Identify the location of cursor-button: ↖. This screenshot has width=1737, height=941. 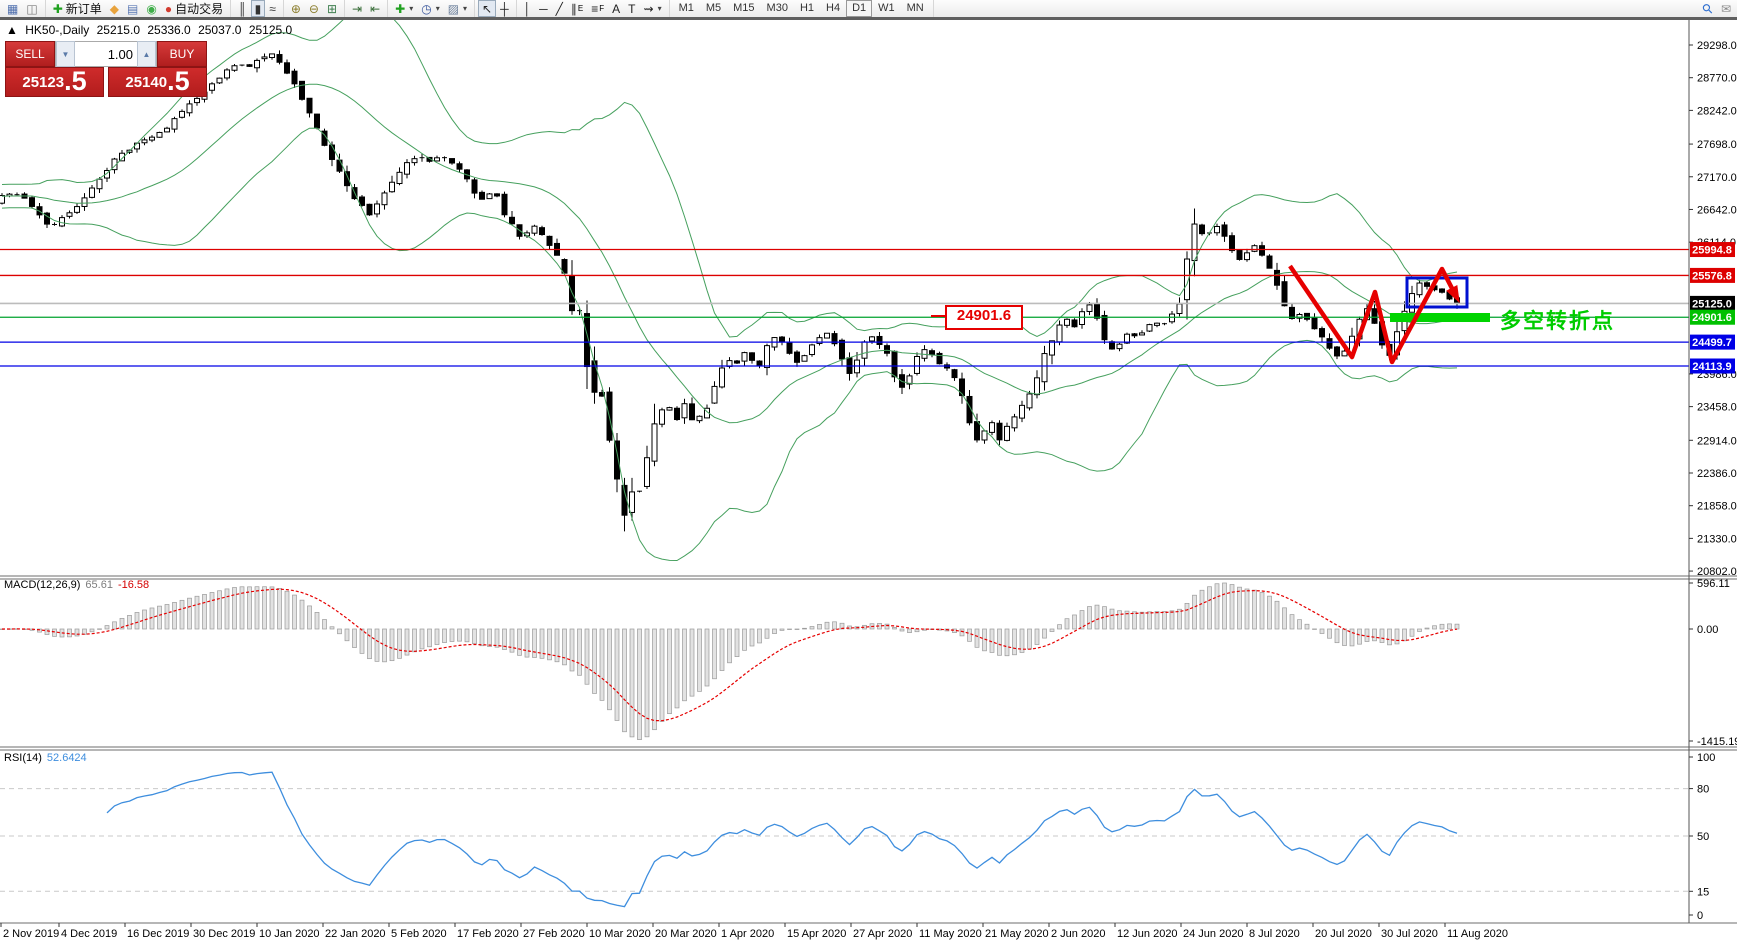
(487, 8).